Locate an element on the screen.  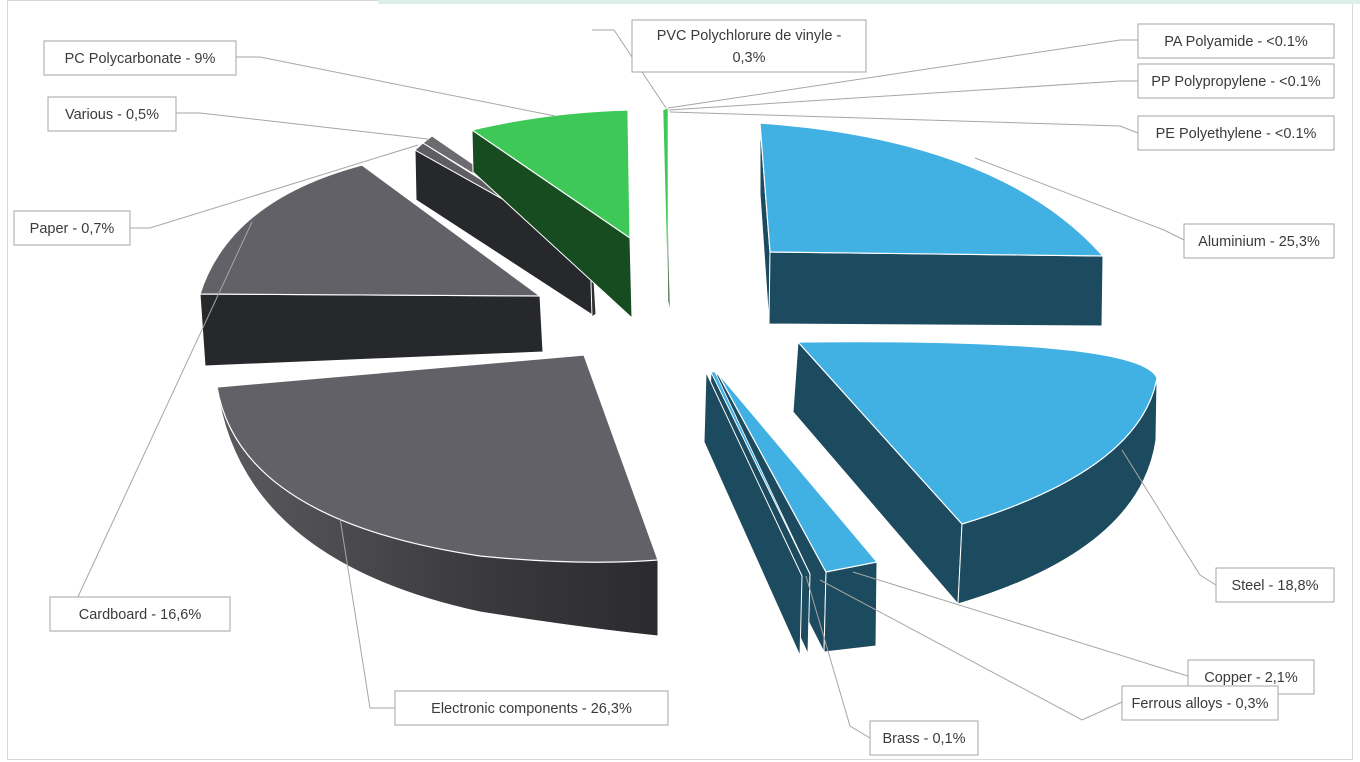
slice-brass is located at coordinates (753, 514).